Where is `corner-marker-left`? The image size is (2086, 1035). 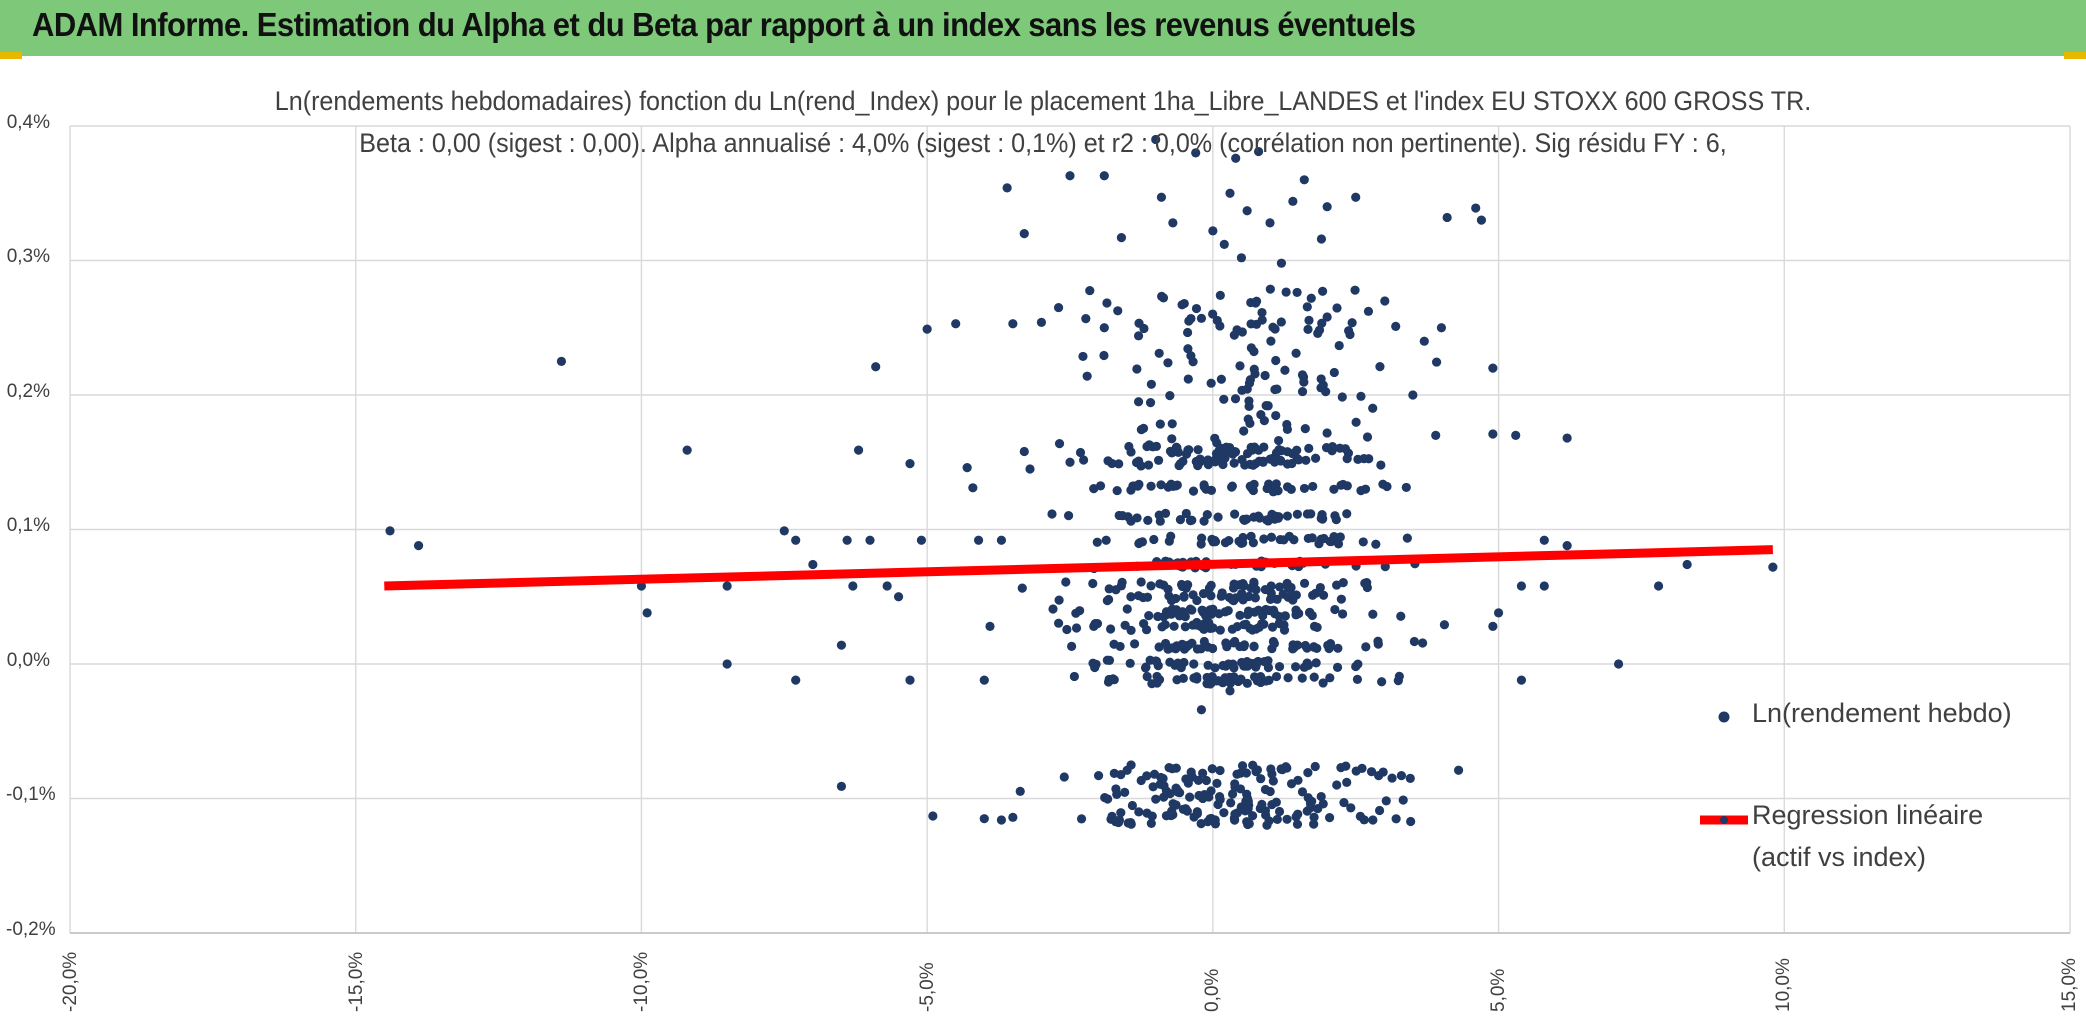 corner-marker-left is located at coordinates (11, 55).